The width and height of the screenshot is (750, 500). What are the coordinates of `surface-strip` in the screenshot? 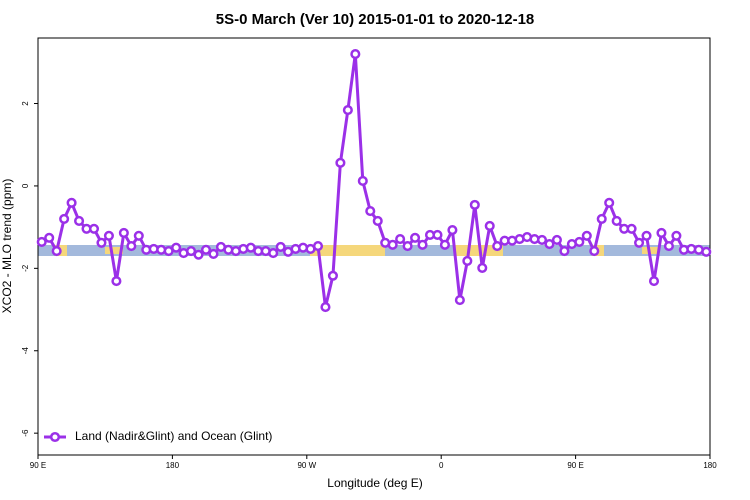 It's located at (374, 250).